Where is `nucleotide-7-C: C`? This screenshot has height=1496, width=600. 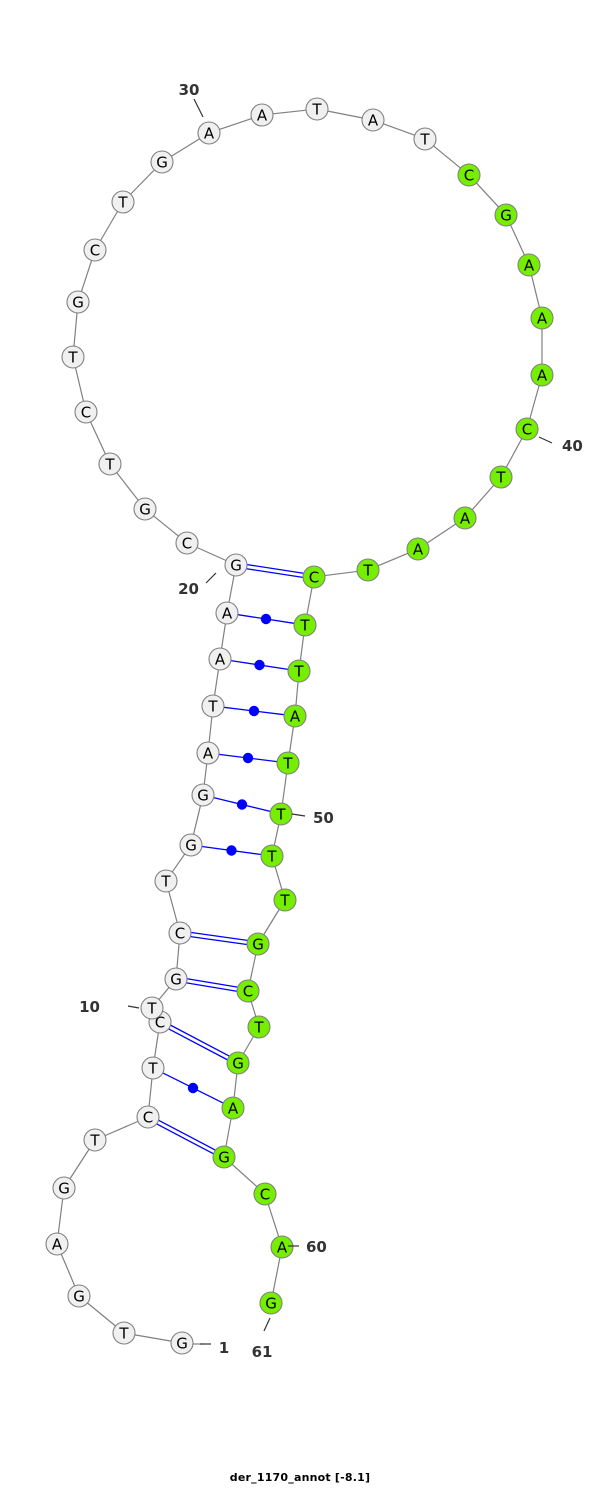
nucleotide-7-C: C is located at coordinates (148, 1117).